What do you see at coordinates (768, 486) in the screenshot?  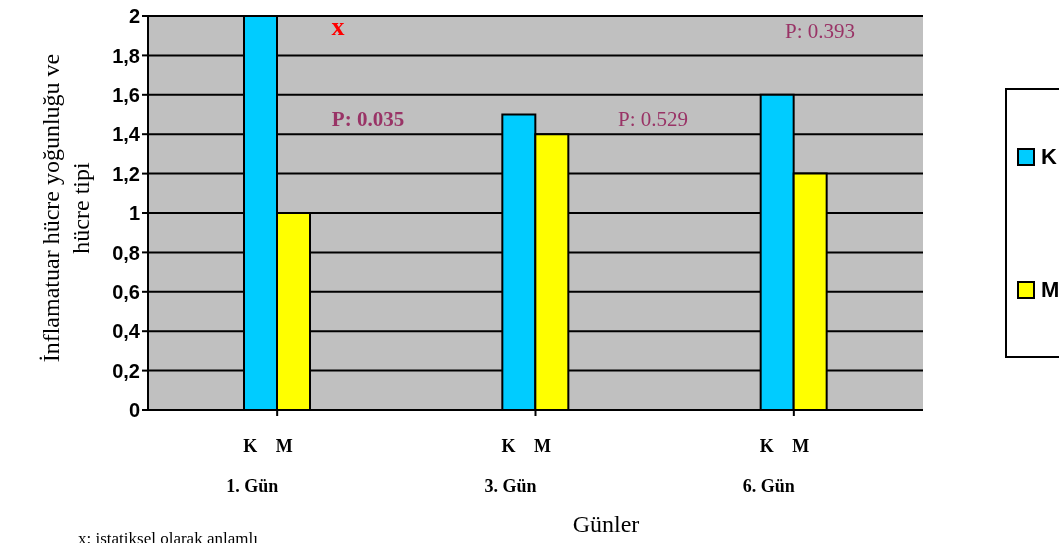 I see `x-tick-label: 6. Gün` at bounding box center [768, 486].